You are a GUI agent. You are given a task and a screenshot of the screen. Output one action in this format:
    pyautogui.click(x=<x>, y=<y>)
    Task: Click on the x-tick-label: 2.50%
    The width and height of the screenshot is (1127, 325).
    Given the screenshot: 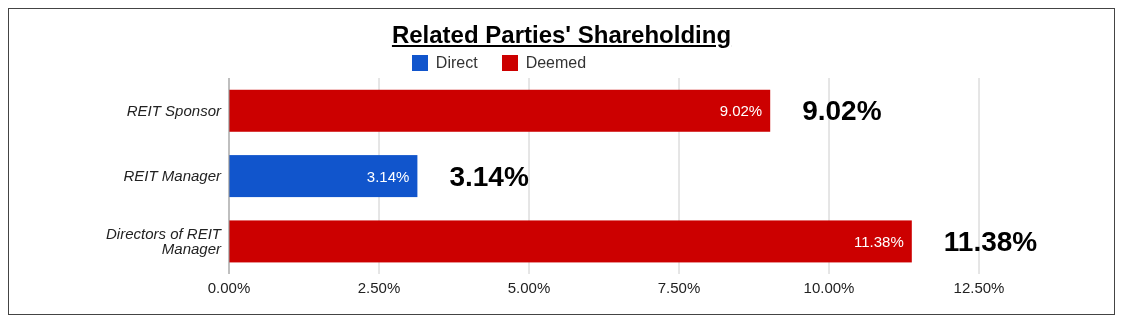 What is the action you would take?
    pyautogui.click(x=379, y=287)
    